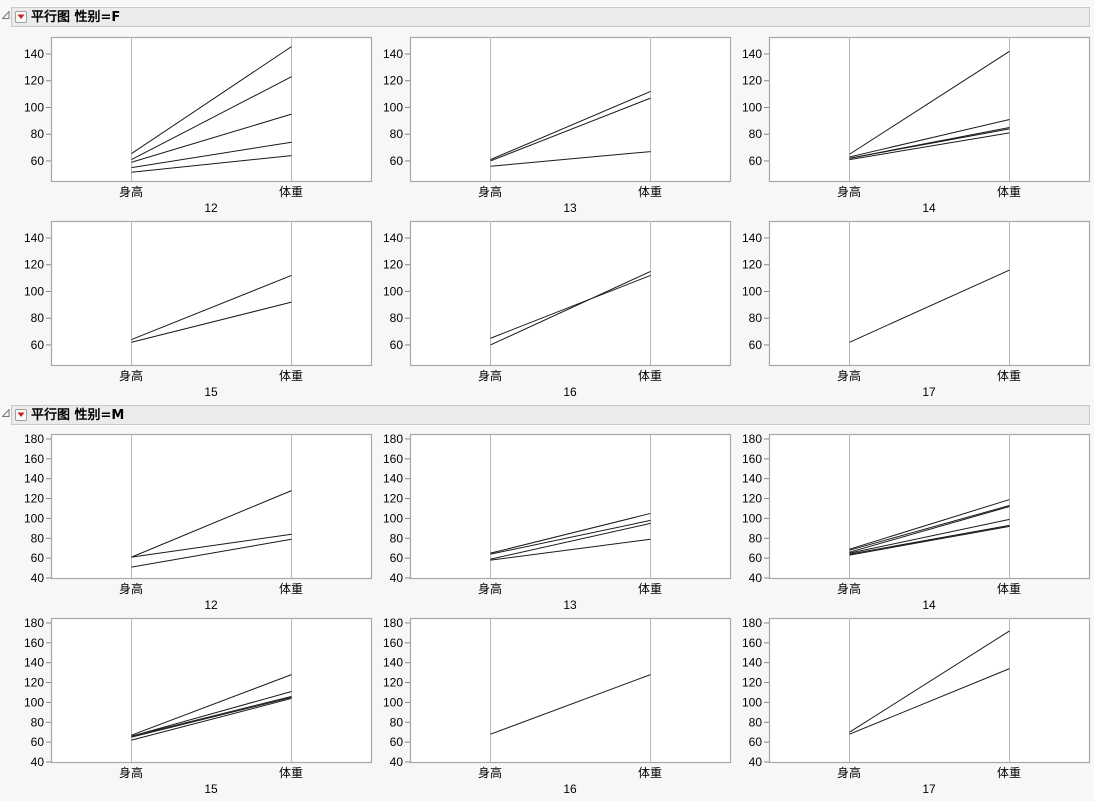  I want to click on section-title: 平行图 性别=F, so click(76, 17).